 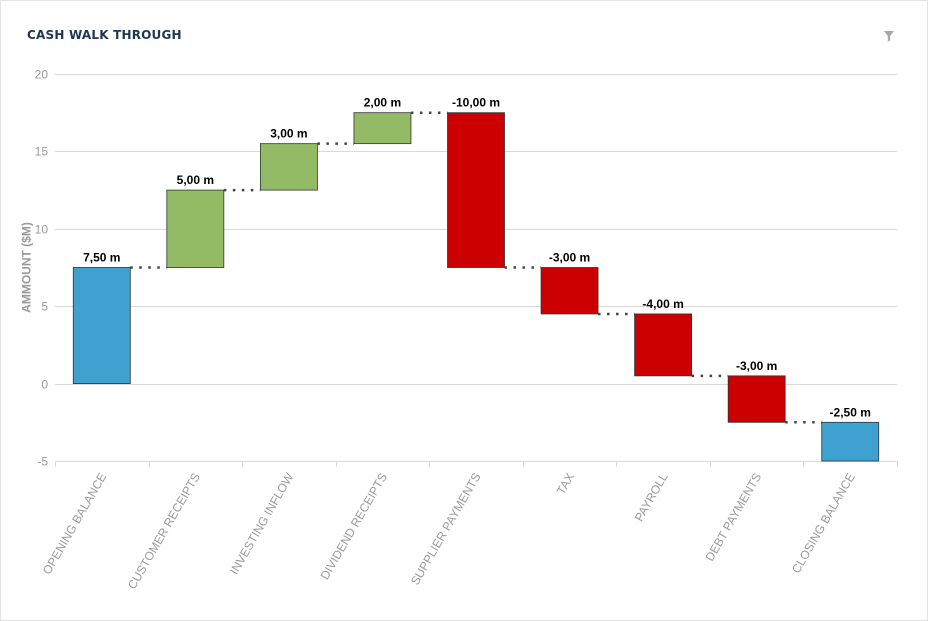 I want to click on data-label: 2,00 m, so click(x=382, y=103).